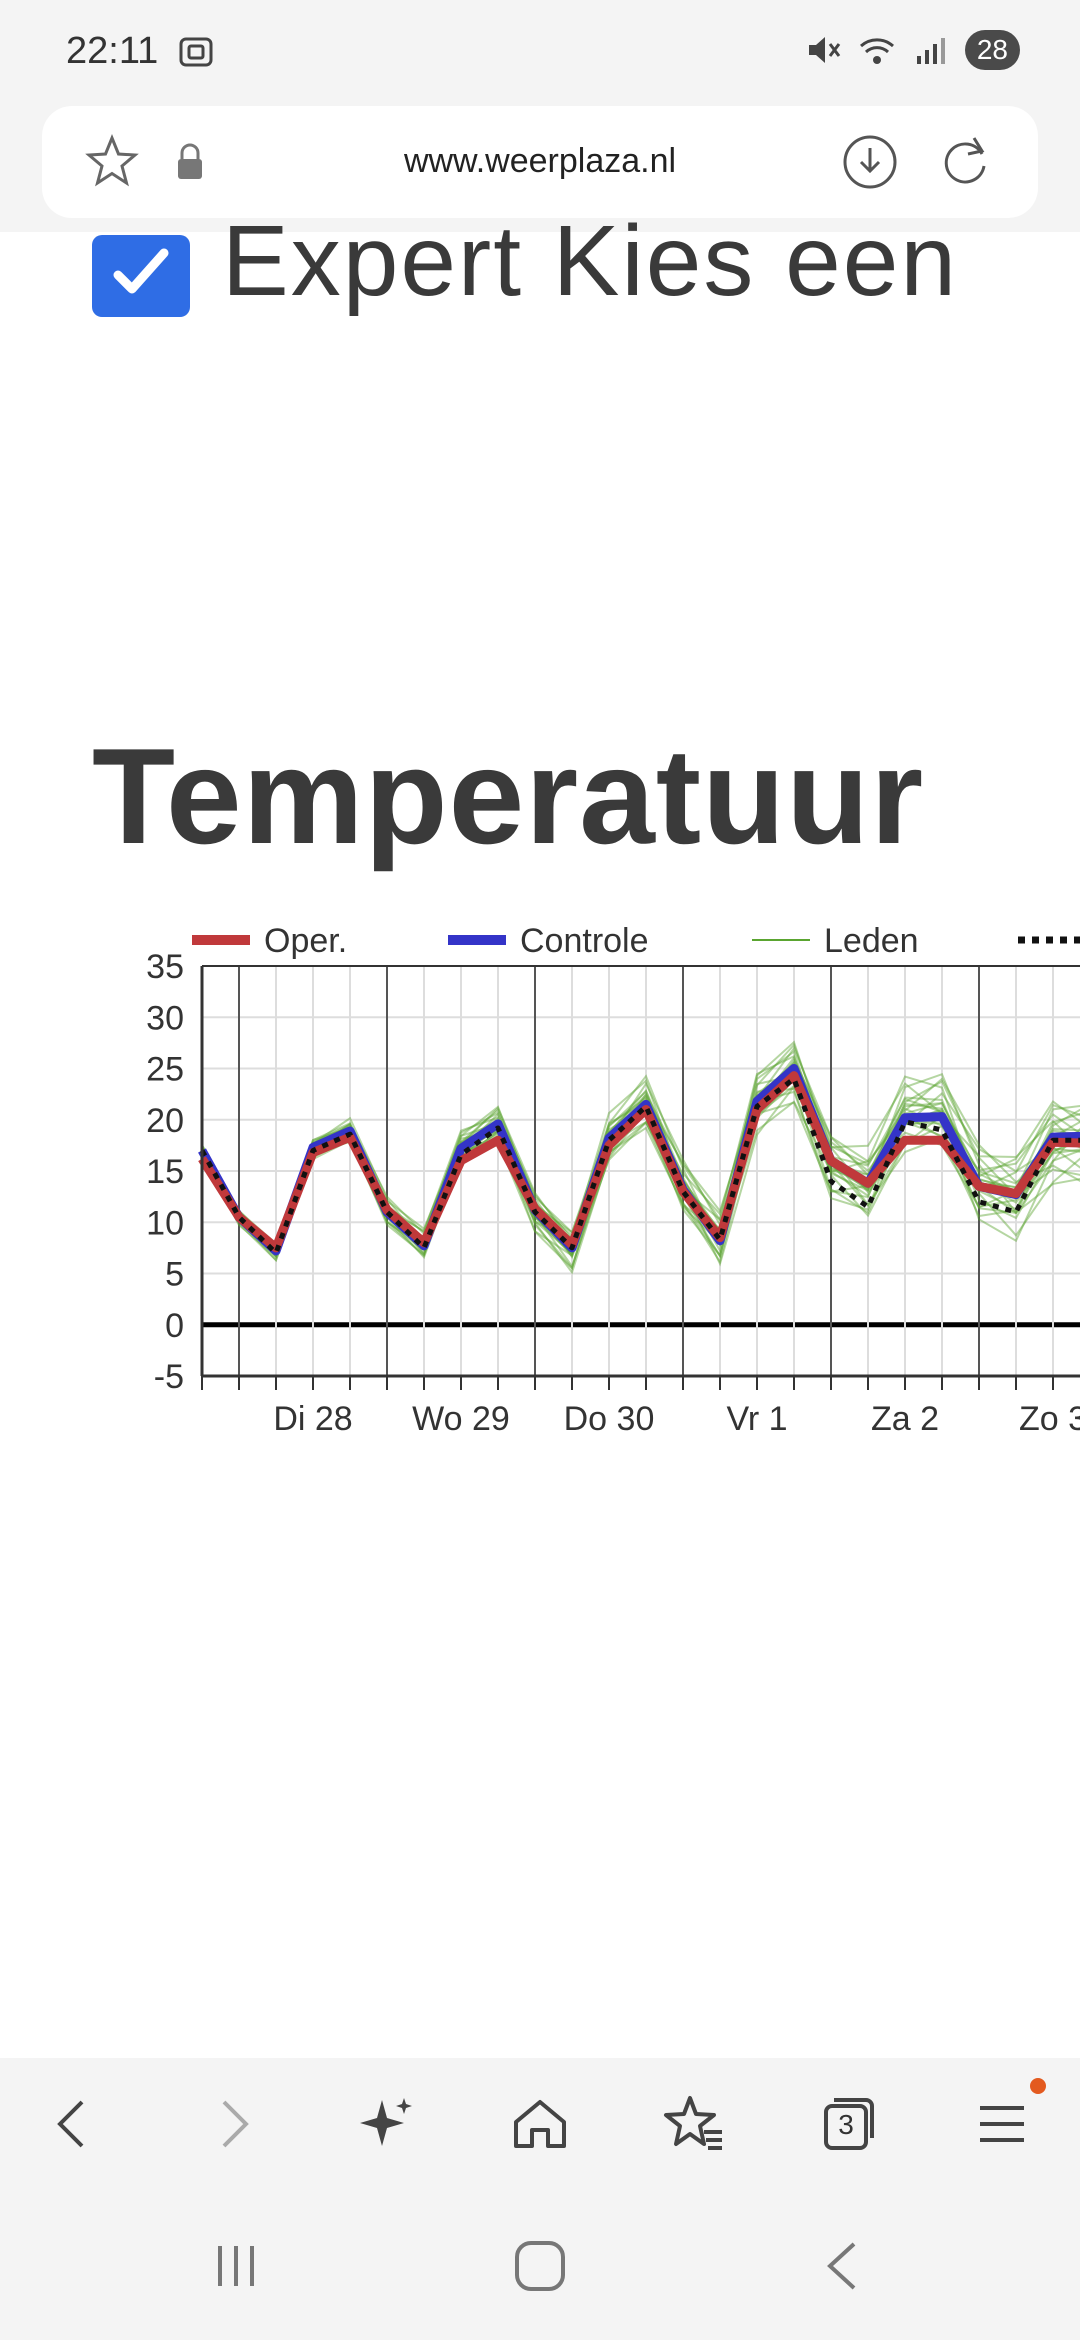 Image resolution: width=1080 pixels, height=2340 pixels. I want to click on screenshot-icon, so click(196, 52).